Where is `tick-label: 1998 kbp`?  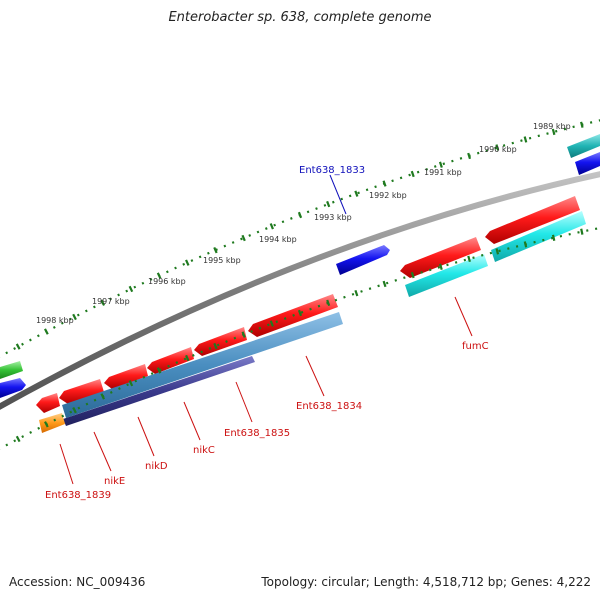 tick-label: 1998 kbp is located at coordinates (55, 320).